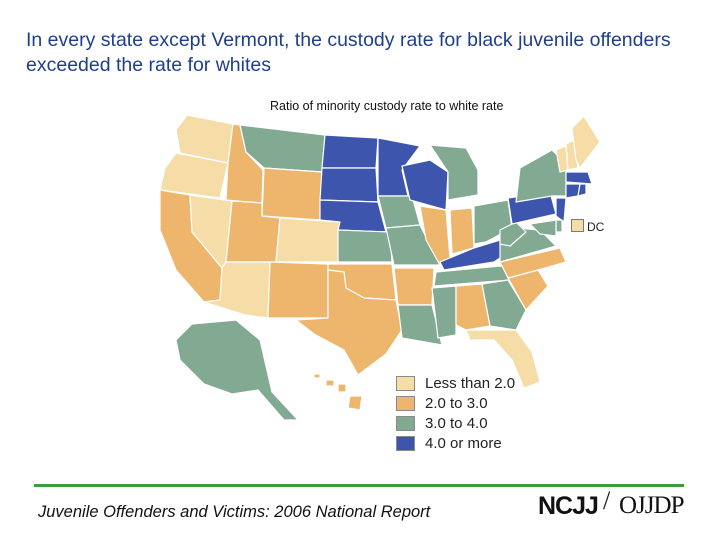 This screenshot has height=540, width=720. I want to click on state-fl, so click(503, 359).